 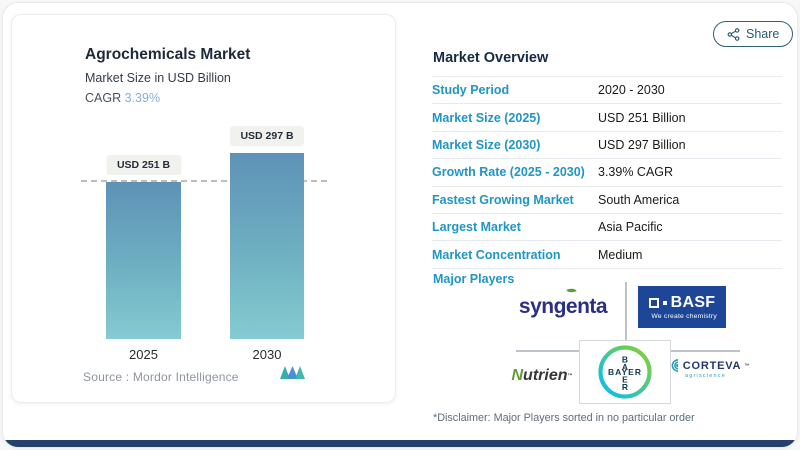 I want to click on cagr-value: 3.39%, so click(x=142, y=98).